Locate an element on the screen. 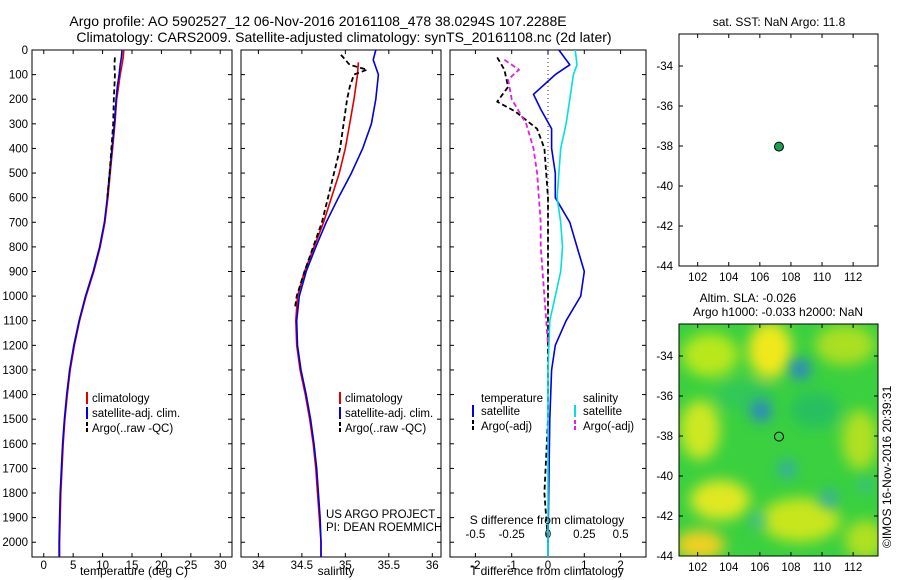  legend-swatch-satellite is located at coordinates (87, 413).